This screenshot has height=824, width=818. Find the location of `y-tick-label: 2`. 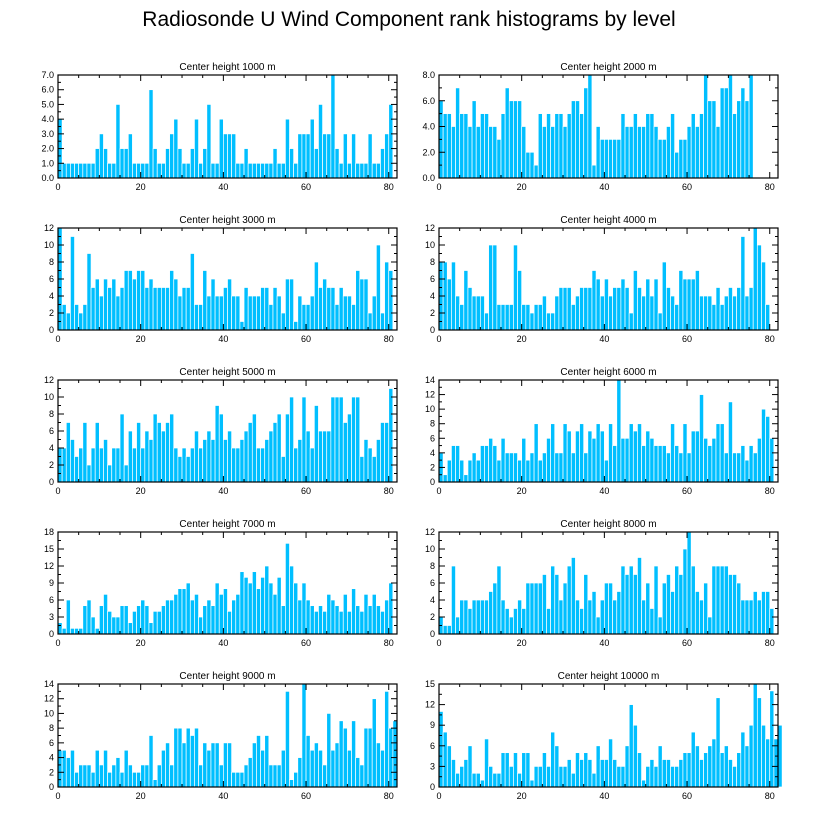

y-tick-label: 2 is located at coordinates (432, 617).